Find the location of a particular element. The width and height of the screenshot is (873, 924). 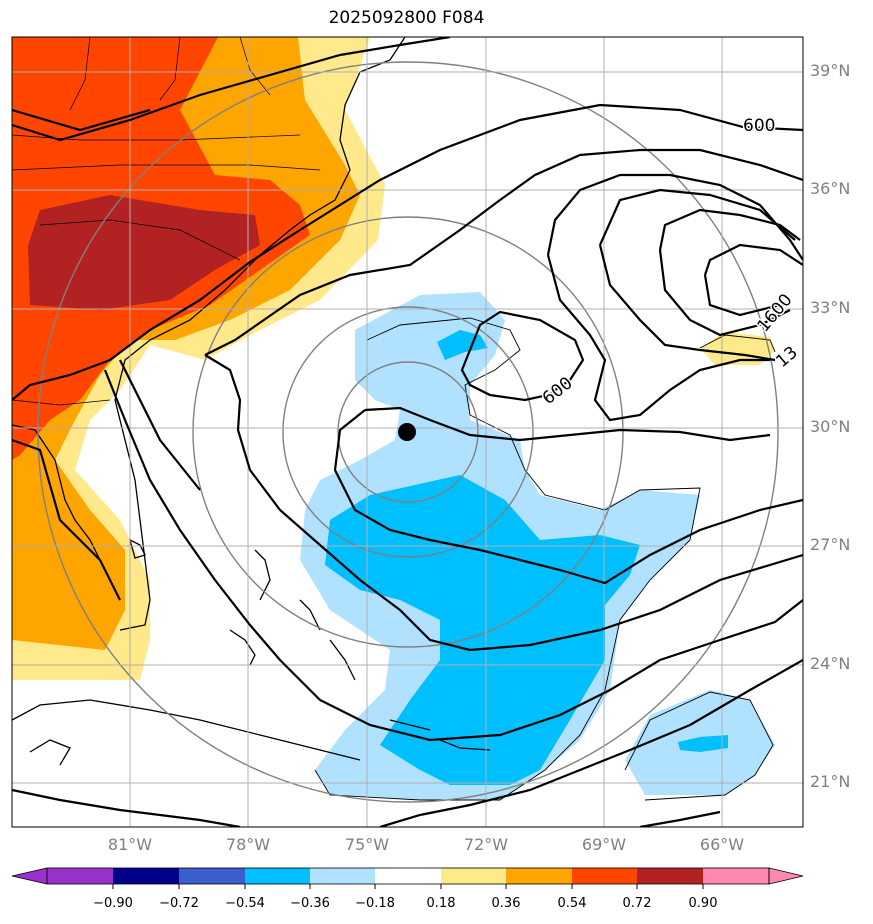

lat-label-33n: 33°N is located at coordinates (830, 307).